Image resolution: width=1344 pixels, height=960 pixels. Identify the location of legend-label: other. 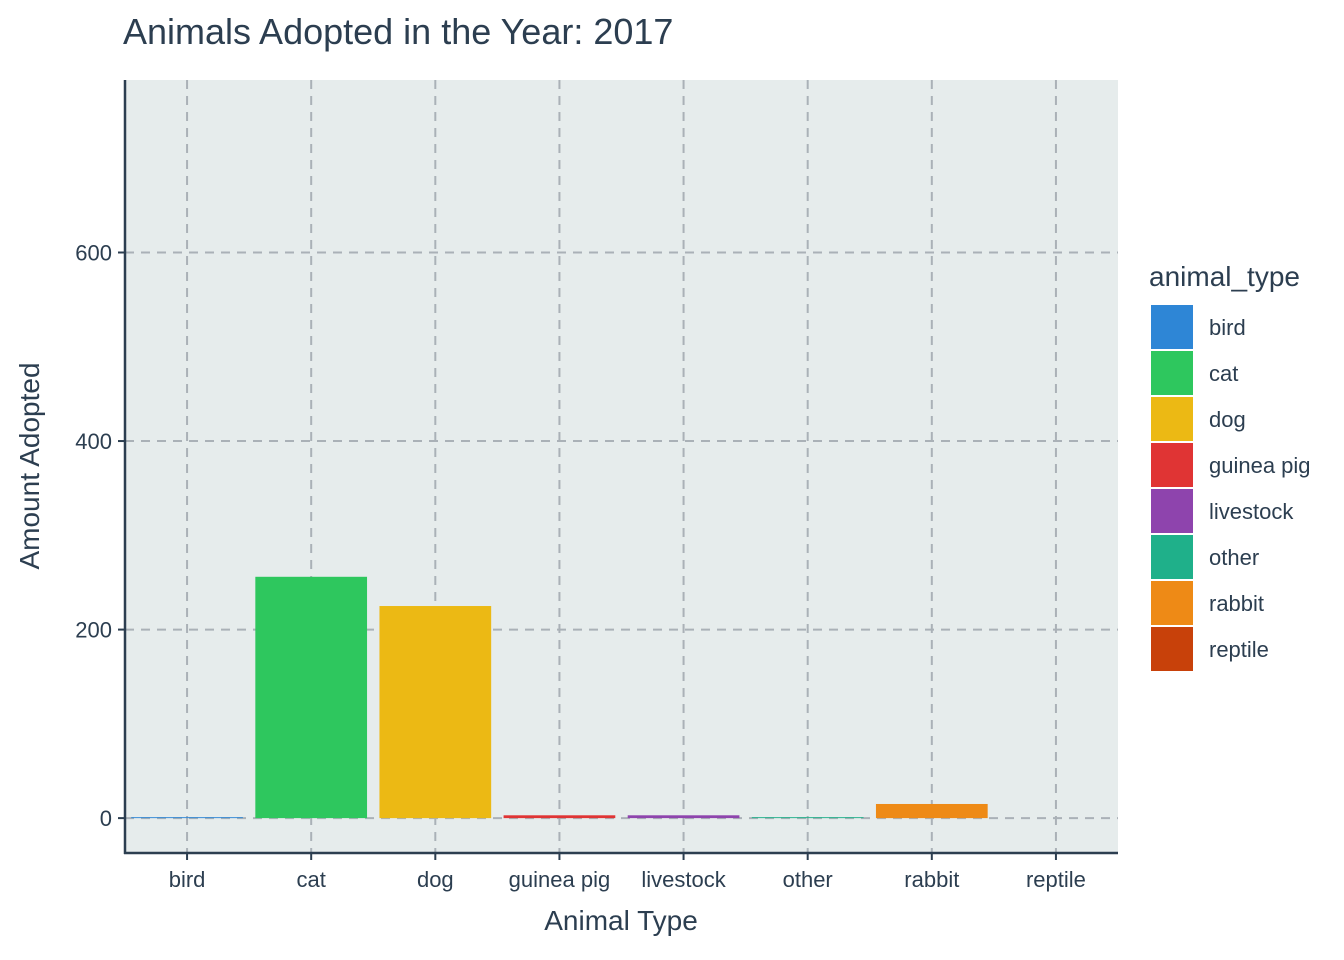
(1234, 557).